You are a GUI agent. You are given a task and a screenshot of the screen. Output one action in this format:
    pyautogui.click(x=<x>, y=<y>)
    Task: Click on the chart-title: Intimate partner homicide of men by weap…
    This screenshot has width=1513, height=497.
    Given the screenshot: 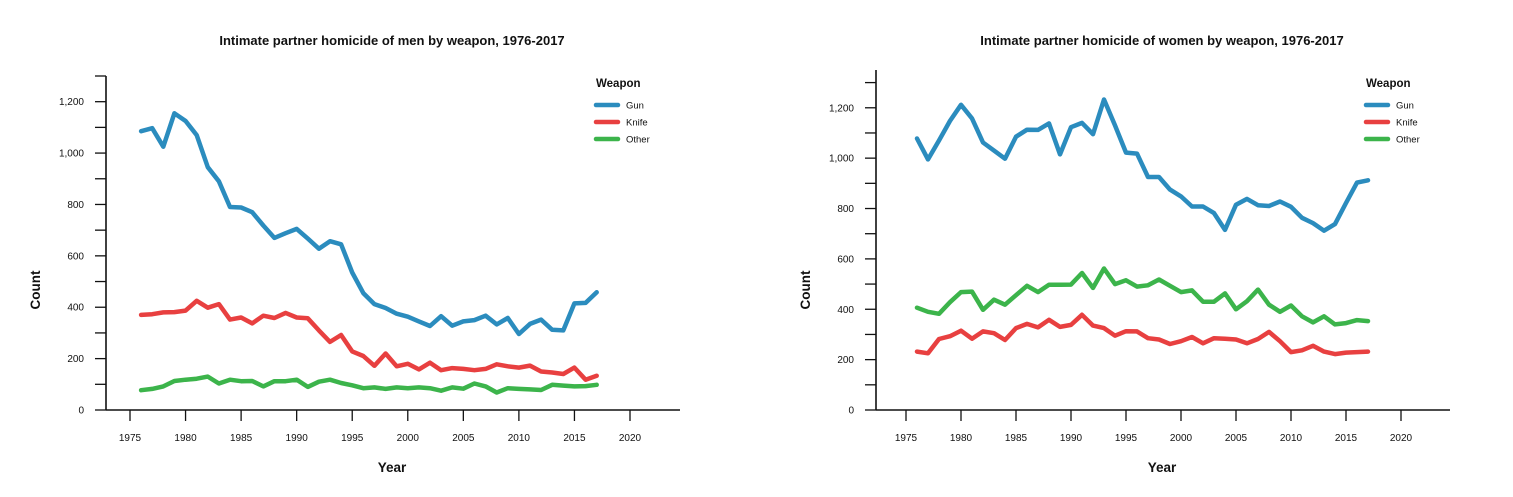 What is the action you would take?
    pyautogui.click(x=391, y=40)
    